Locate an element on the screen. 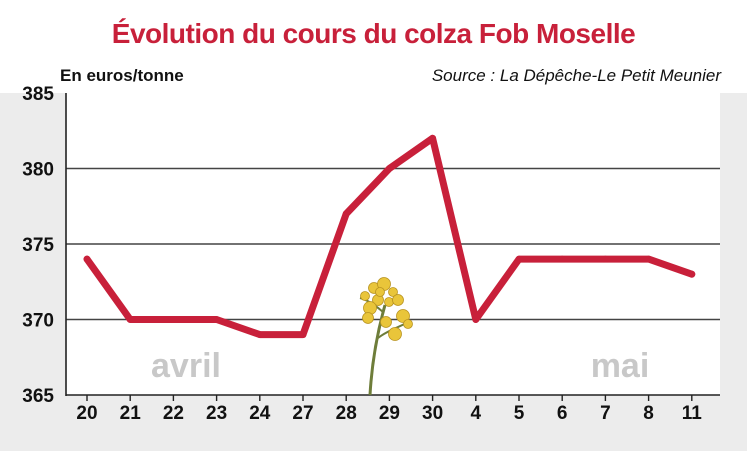 This screenshot has height=451, width=747. x-tick-label: 22 is located at coordinates (173, 413).